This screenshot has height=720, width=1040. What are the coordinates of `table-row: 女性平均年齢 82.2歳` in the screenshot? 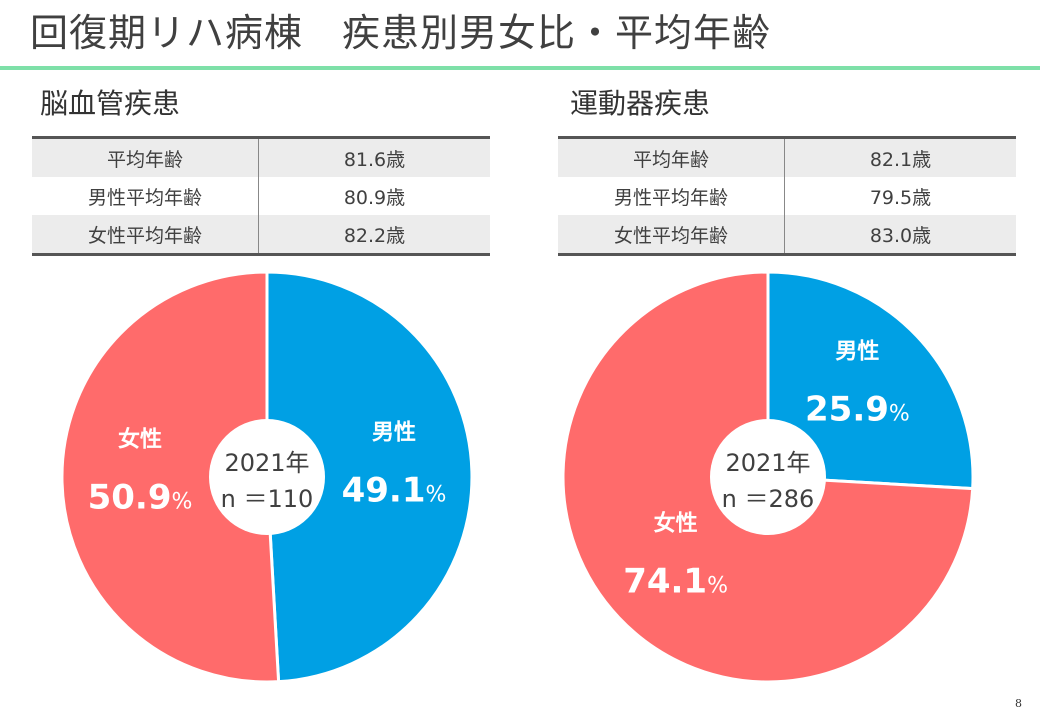 It's located at (261, 235).